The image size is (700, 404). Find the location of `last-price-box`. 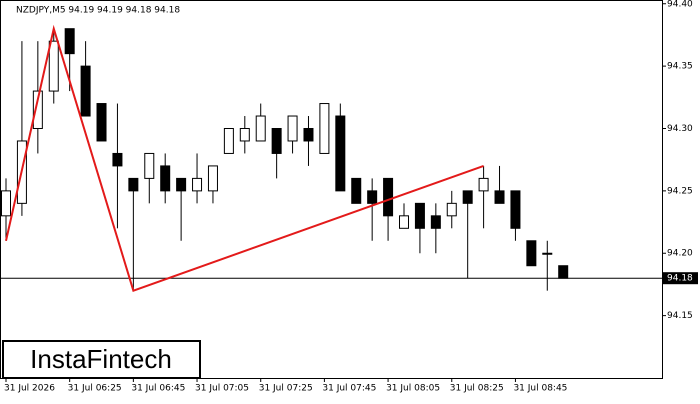

last-price-box is located at coordinates (680, 278).